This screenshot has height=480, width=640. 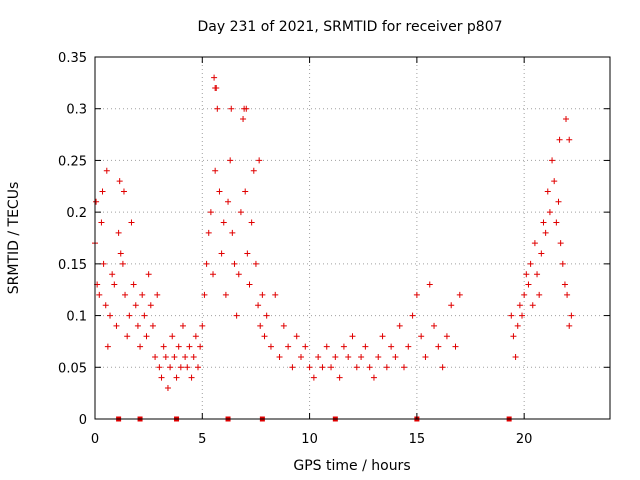 What do you see at coordinates (95, 439) in the screenshot?
I see `x-tick-label: 0` at bounding box center [95, 439].